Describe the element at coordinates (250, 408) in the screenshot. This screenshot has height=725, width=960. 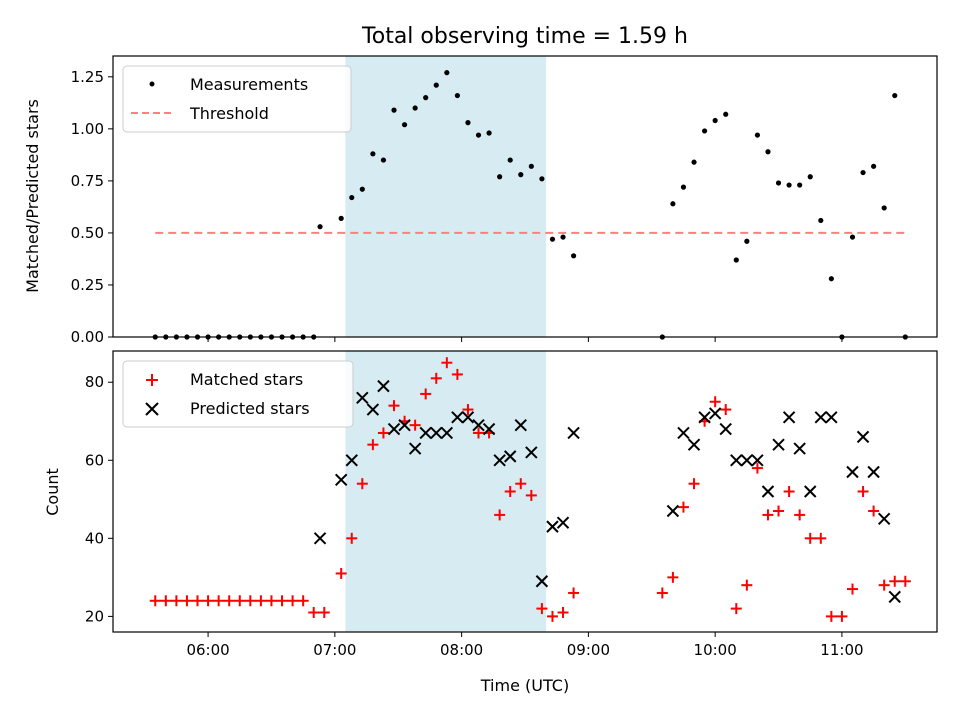
I see `legend-predicted-label: Predicted stars` at that location.